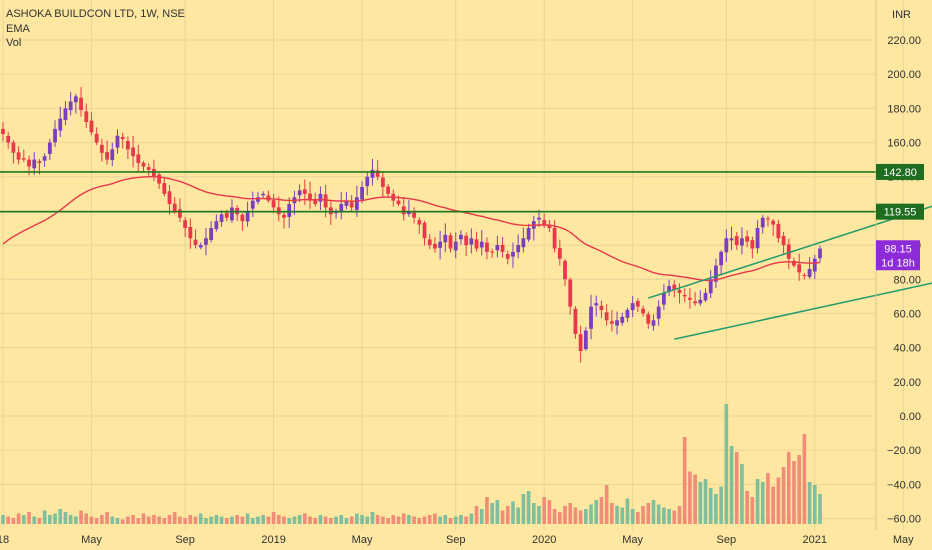 The height and width of the screenshot is (550, 932). Describe the element at coordinates (273, 540) in the screenshot. I see `x-tick-label: 2019` at that location.